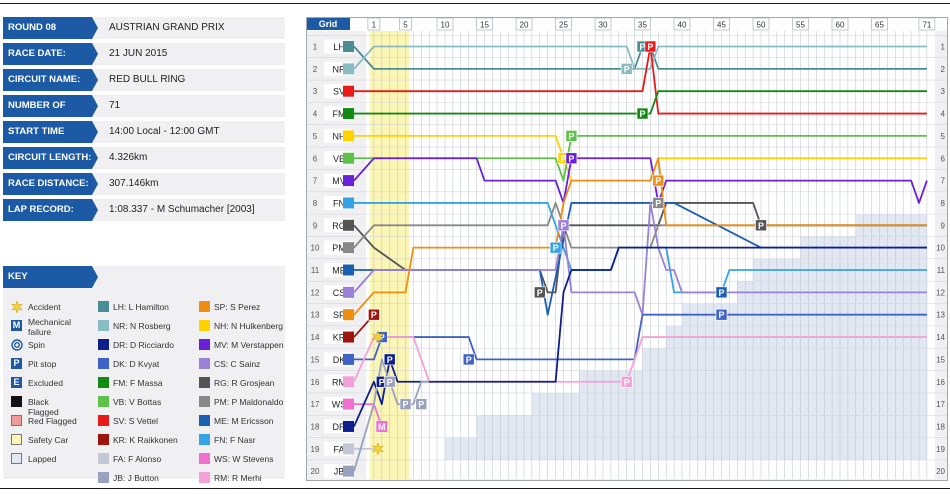 The height and width of the screenshot is (495, 950). Describe the element at coordinates (315, 404) in the screenshot. I see `grid-position-label: 17` at that location.